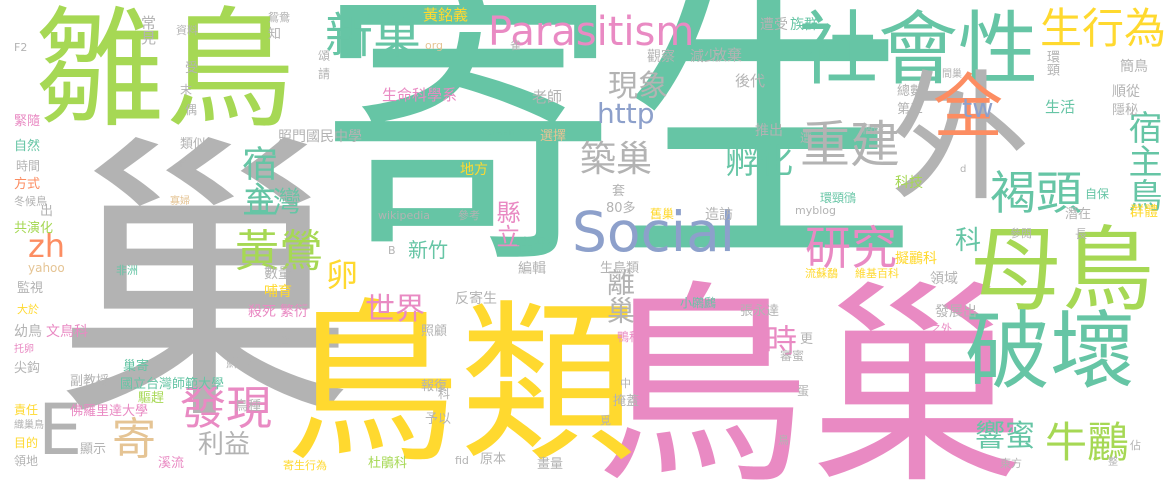 Image resolution: width=1175 pixels, height=482 pixels. What do you see at coordinates (239, 363) in the screenshot?
I see `word-xianshao: 鮮少` at bounding box center [239, 363].